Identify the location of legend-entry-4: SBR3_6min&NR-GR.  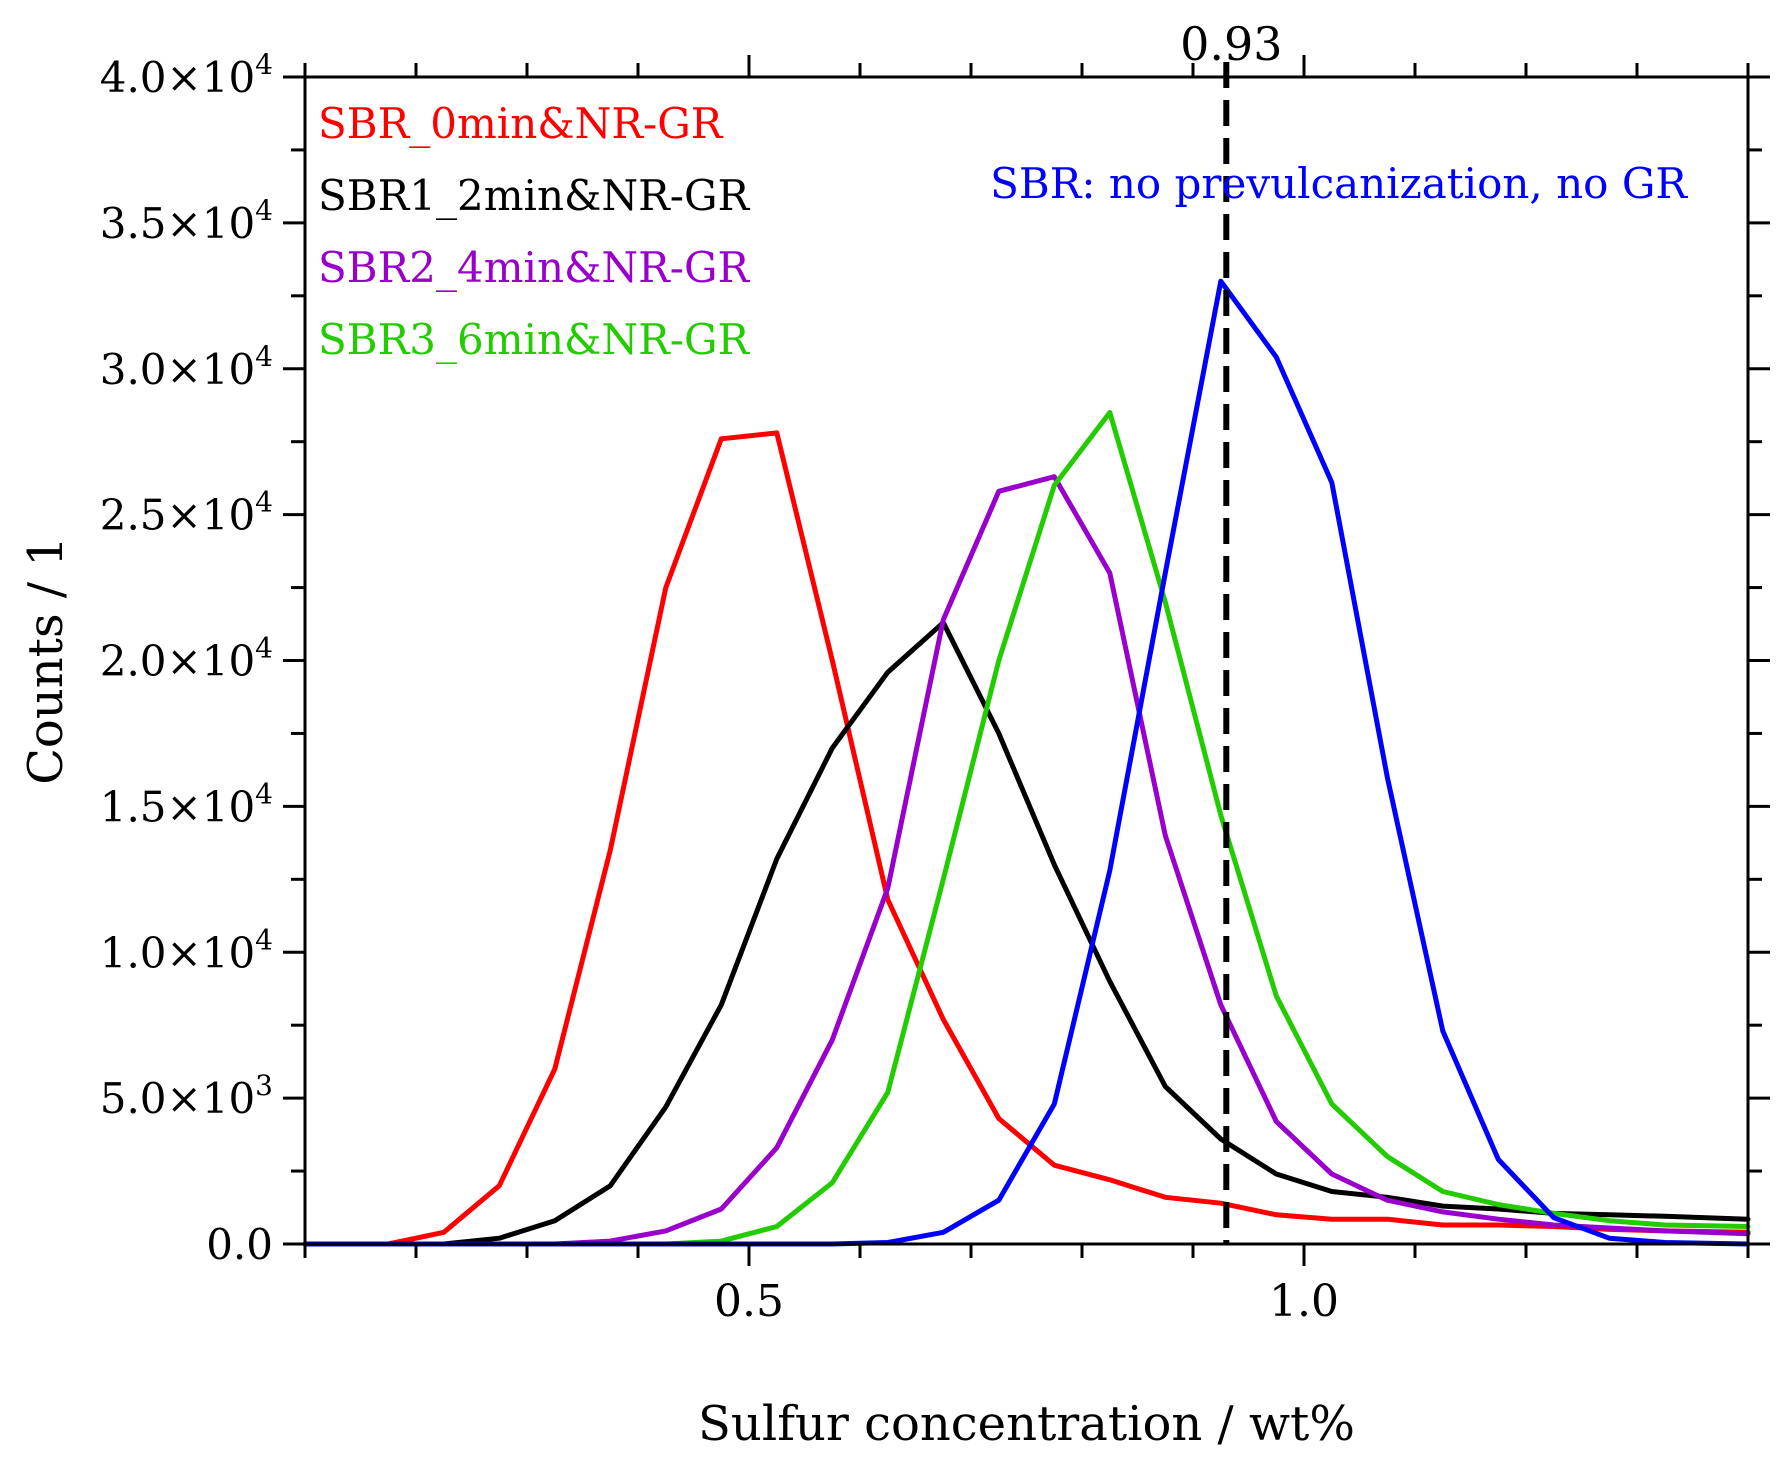
(534, 339).